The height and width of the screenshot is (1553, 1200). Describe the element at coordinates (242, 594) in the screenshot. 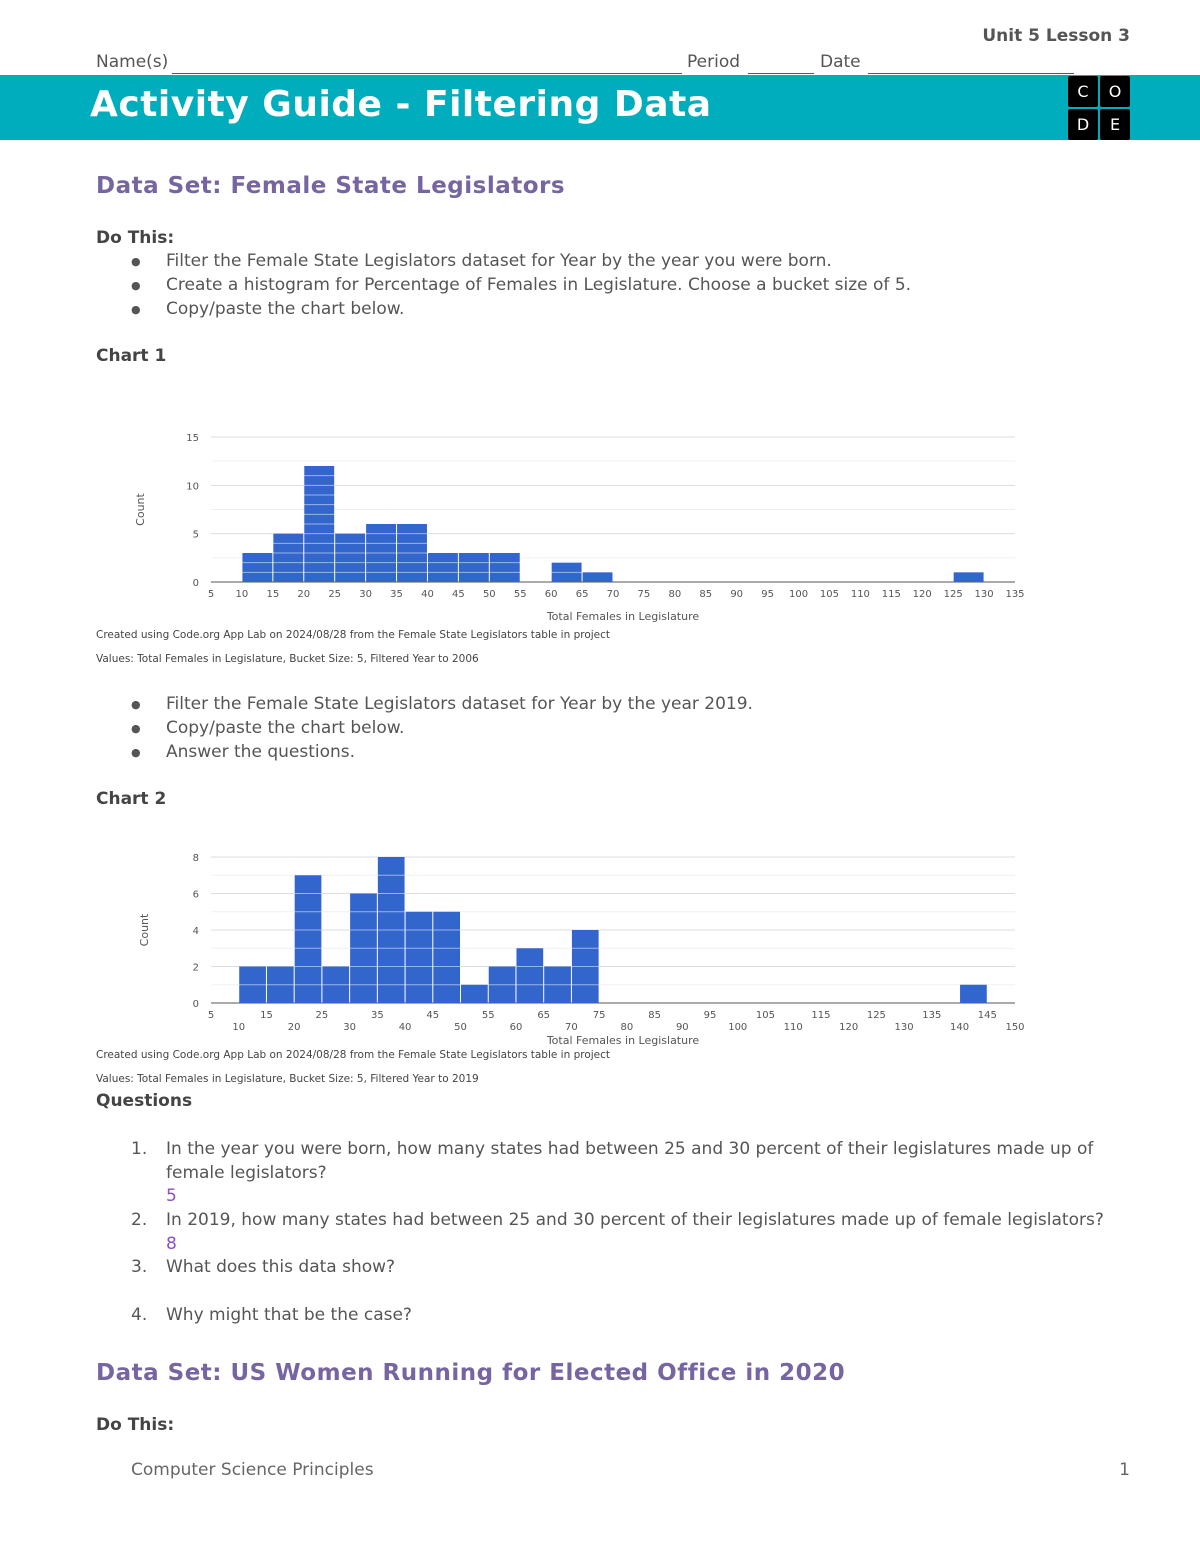

I see `x-tick-label: 10` at that location.